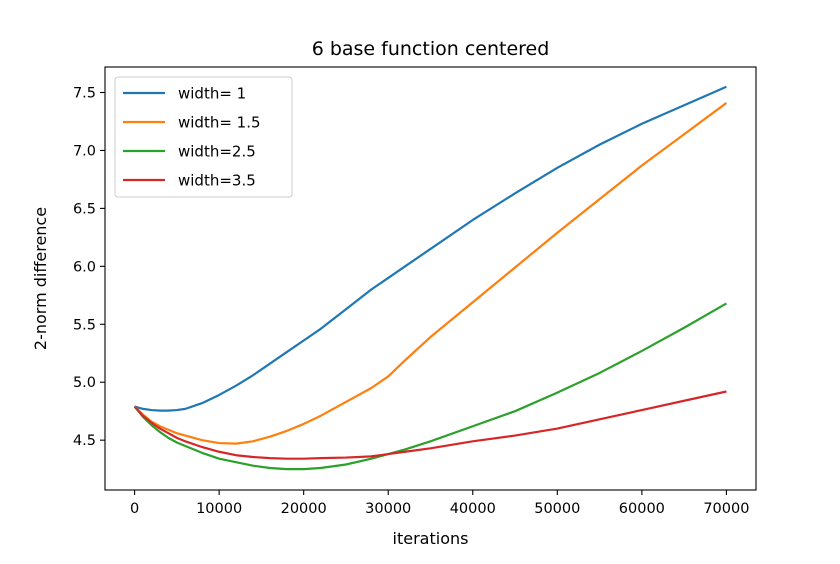 The image size is (840, 564). What do you see at coordinates (192, 137) in the screenshot?
I see `legend-items: width= 1 width= 1.5 width=2.5 width=3.5` at bounding box center [192, 137].